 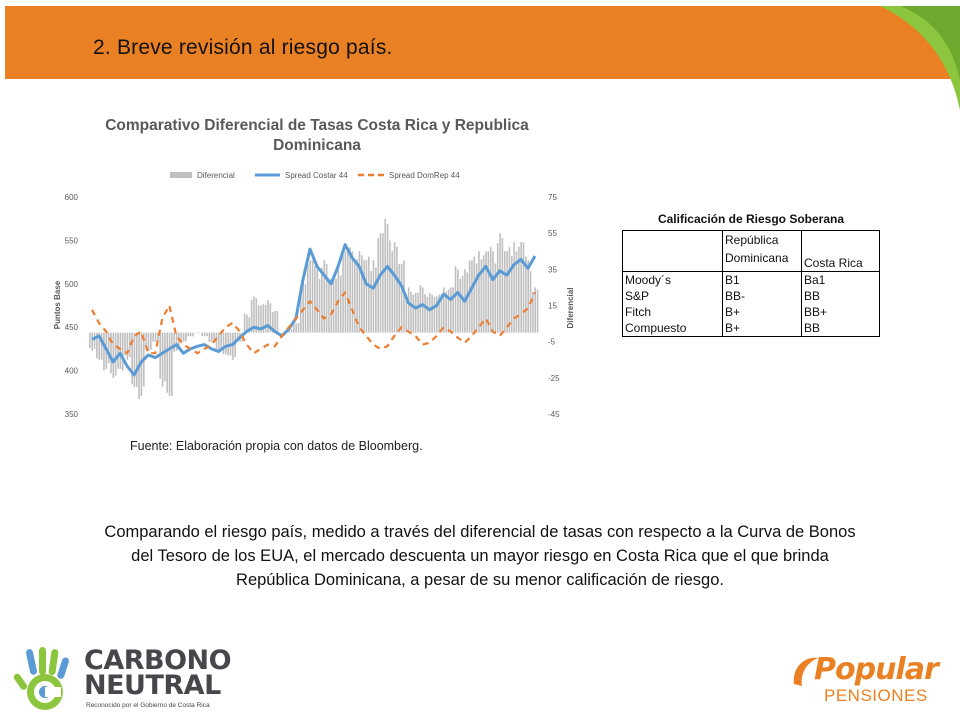 I want to click on y-tick-left: 550, so click(x=72, y=240).